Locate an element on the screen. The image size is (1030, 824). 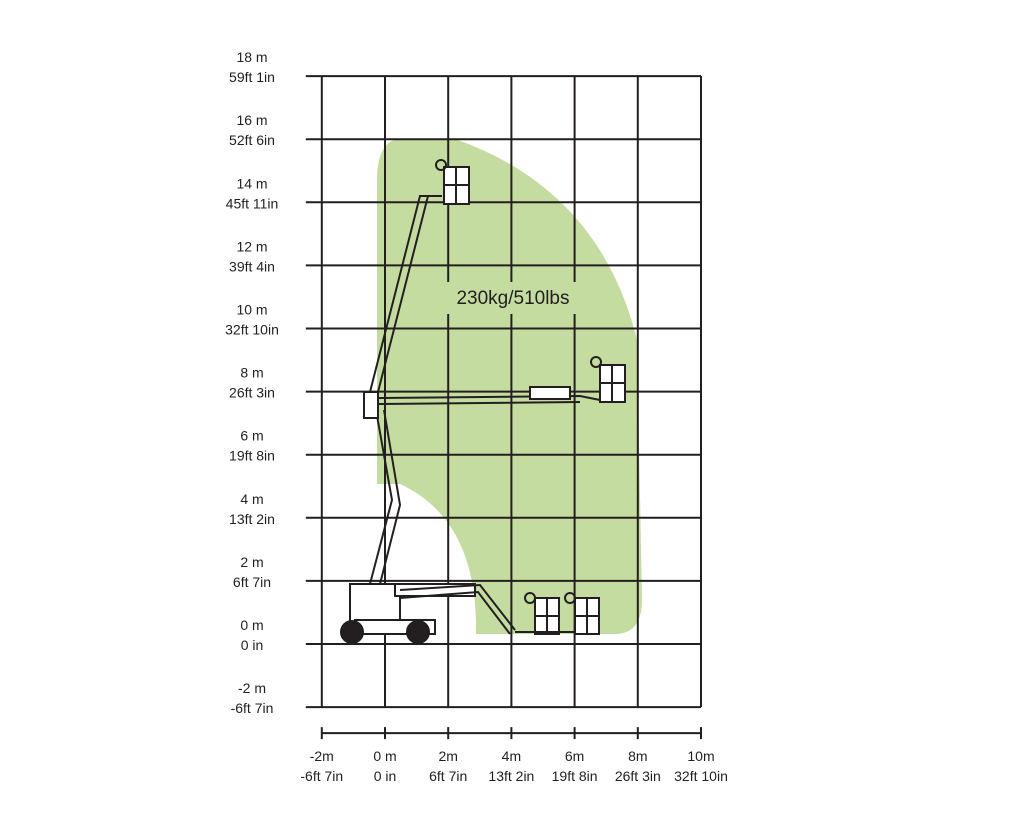
x-axis-label-metric: 10m is located at coordinates (700, 756).